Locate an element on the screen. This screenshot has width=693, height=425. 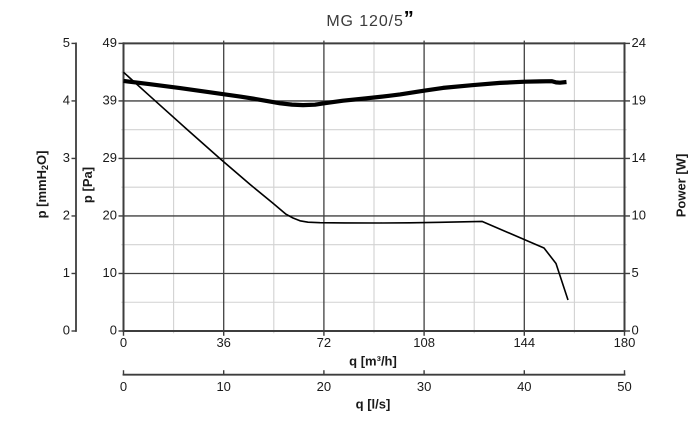
svg-text: MG 120/5” is located at coordinates (370, 19).